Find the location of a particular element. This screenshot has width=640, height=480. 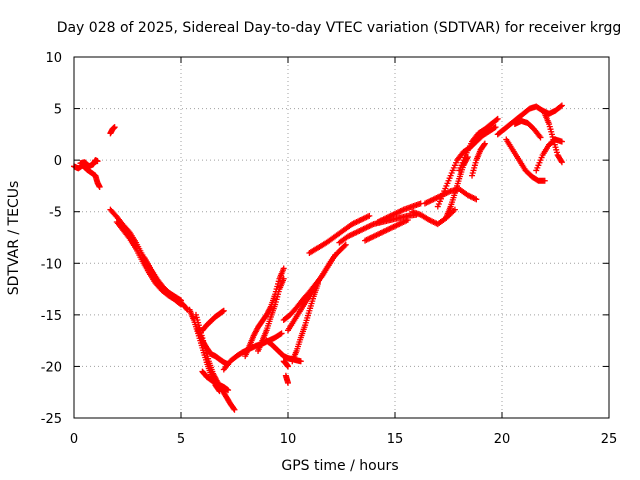

series-arc-min-e is located at coordinates (215, 381).